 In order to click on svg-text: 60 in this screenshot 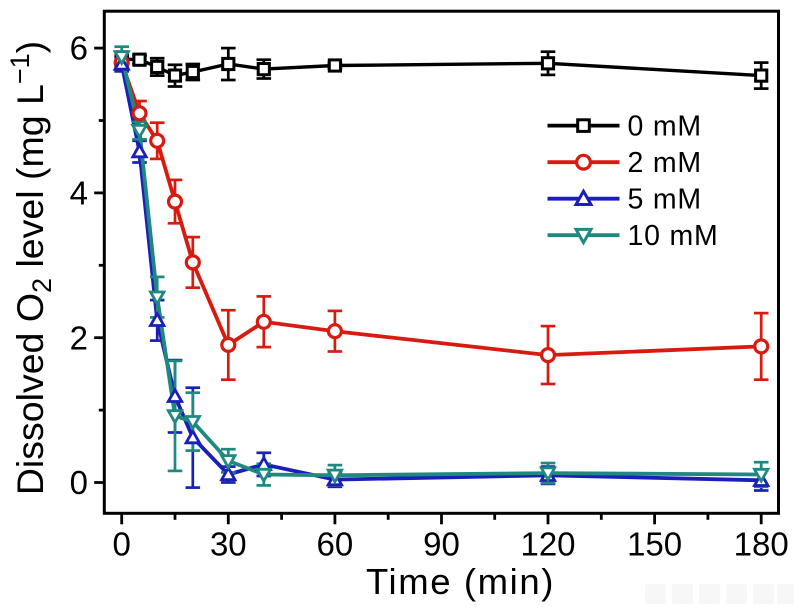, I will do `click(335, 543)`.